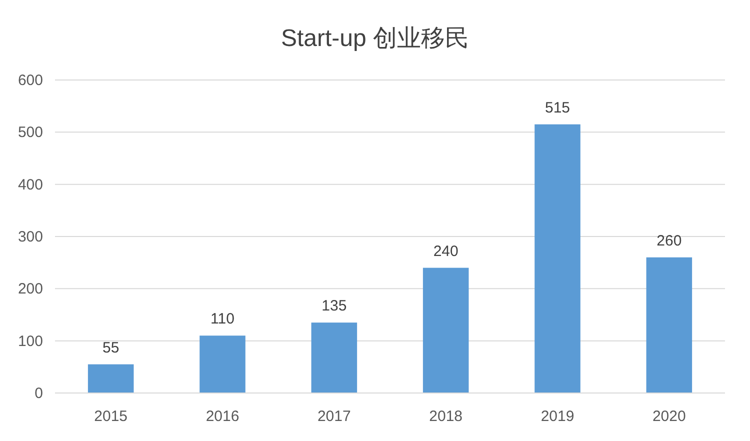 This screenshot has height=441, width=750. Describe the element at coordinates (38, 393) in the screenshot. I see `y-tick-label: 0` at that location.